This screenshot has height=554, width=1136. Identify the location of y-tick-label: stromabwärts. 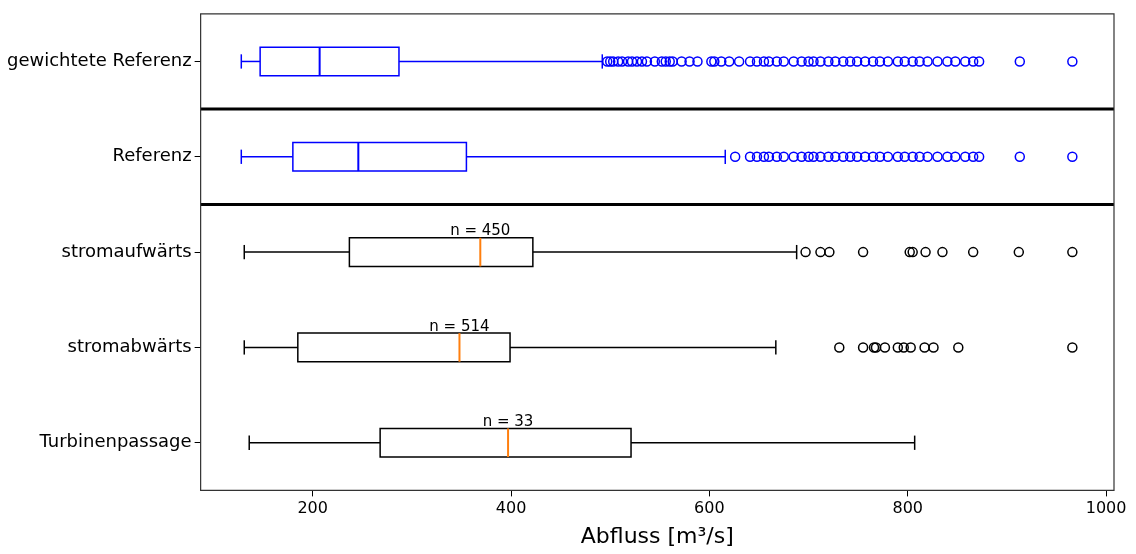
(129, 346).